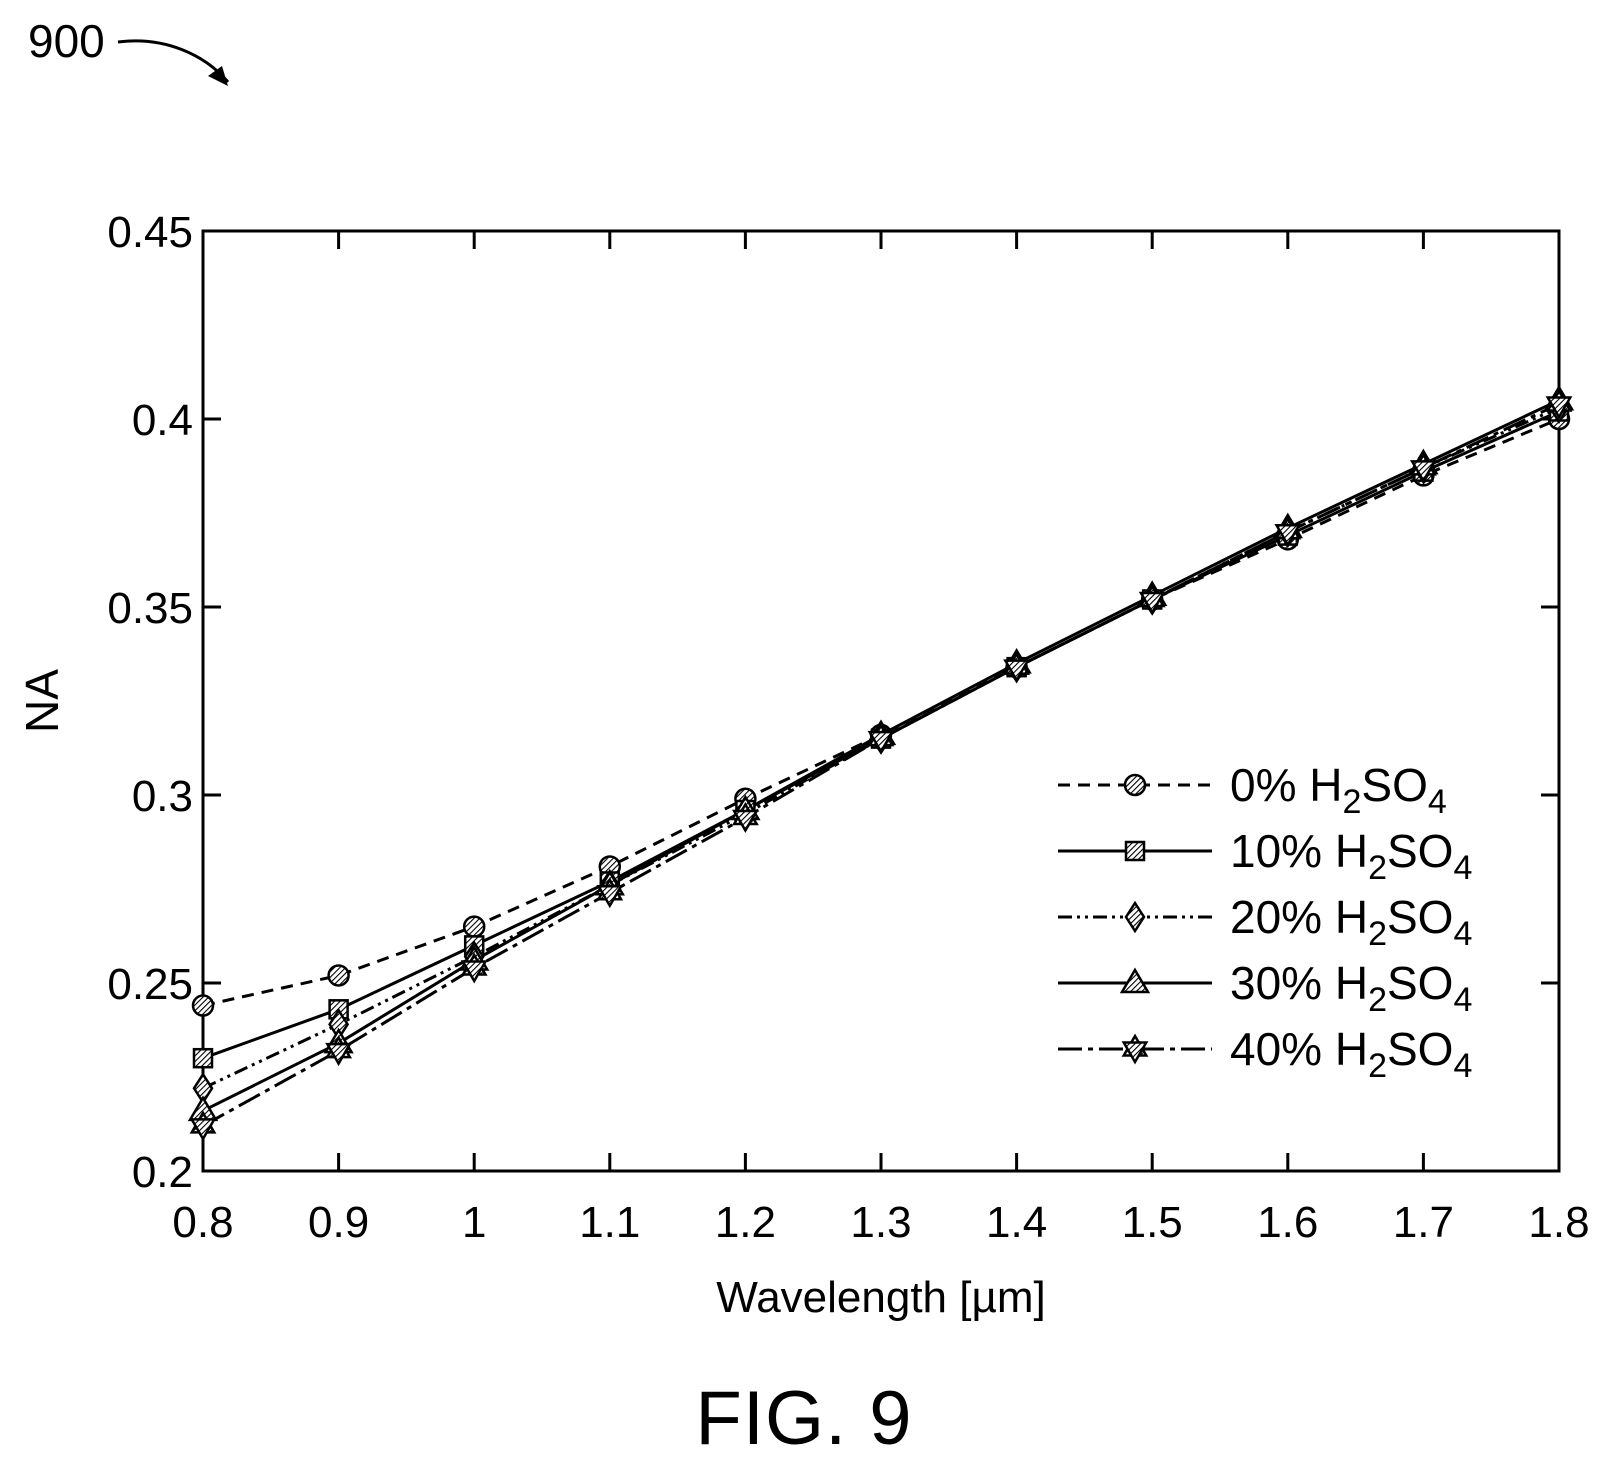 The height and width of the screenshot is (1478, 1608). I want to click on x-tick-label: 1.5, so click(1152, 1222).